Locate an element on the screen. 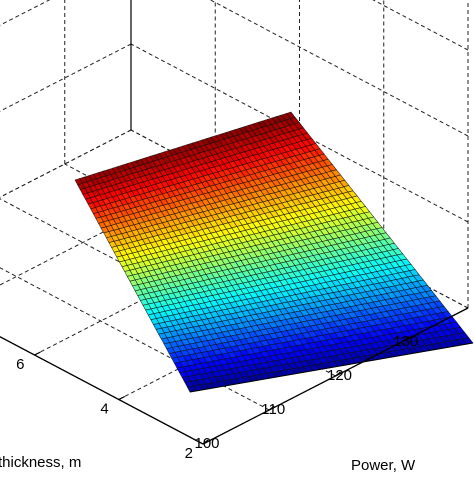 Image resolution: width=474 pixels, height=479 pixels. y-axis-title: thickness, m is located at coordinates (40, 462).